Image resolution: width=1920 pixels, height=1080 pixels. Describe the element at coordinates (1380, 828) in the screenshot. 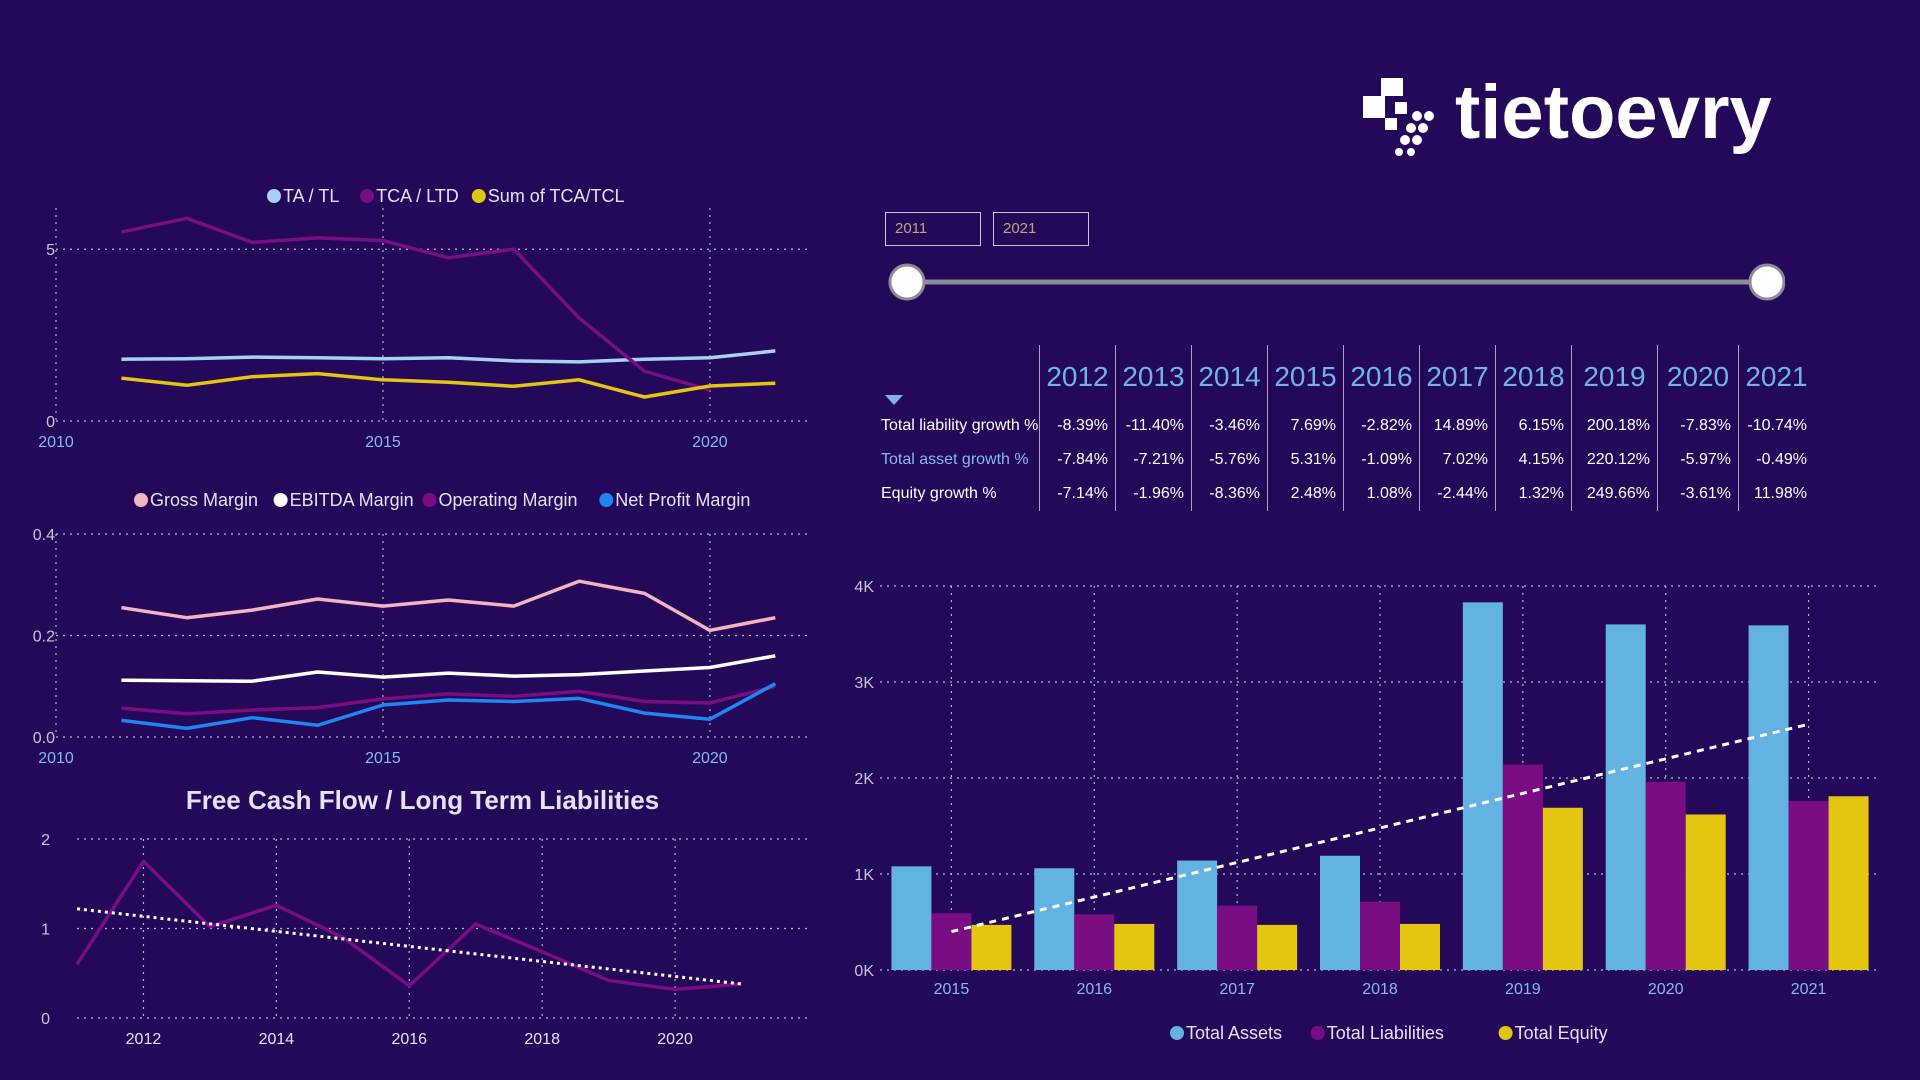

I see `trend-line` at that location.